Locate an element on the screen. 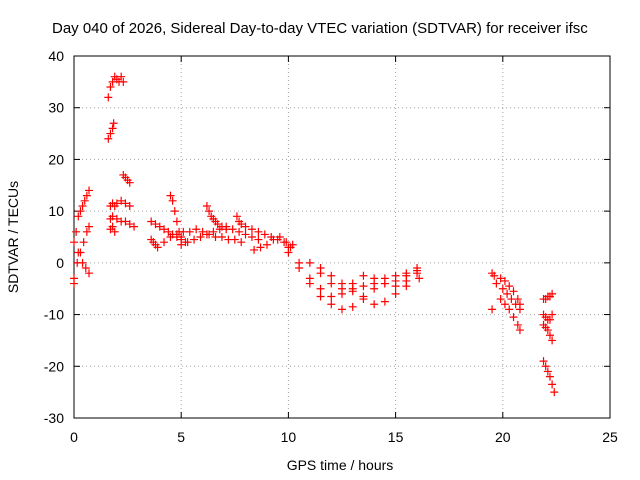 The image size is (640, 480). series-track-k is located at coordinates (154, 243).